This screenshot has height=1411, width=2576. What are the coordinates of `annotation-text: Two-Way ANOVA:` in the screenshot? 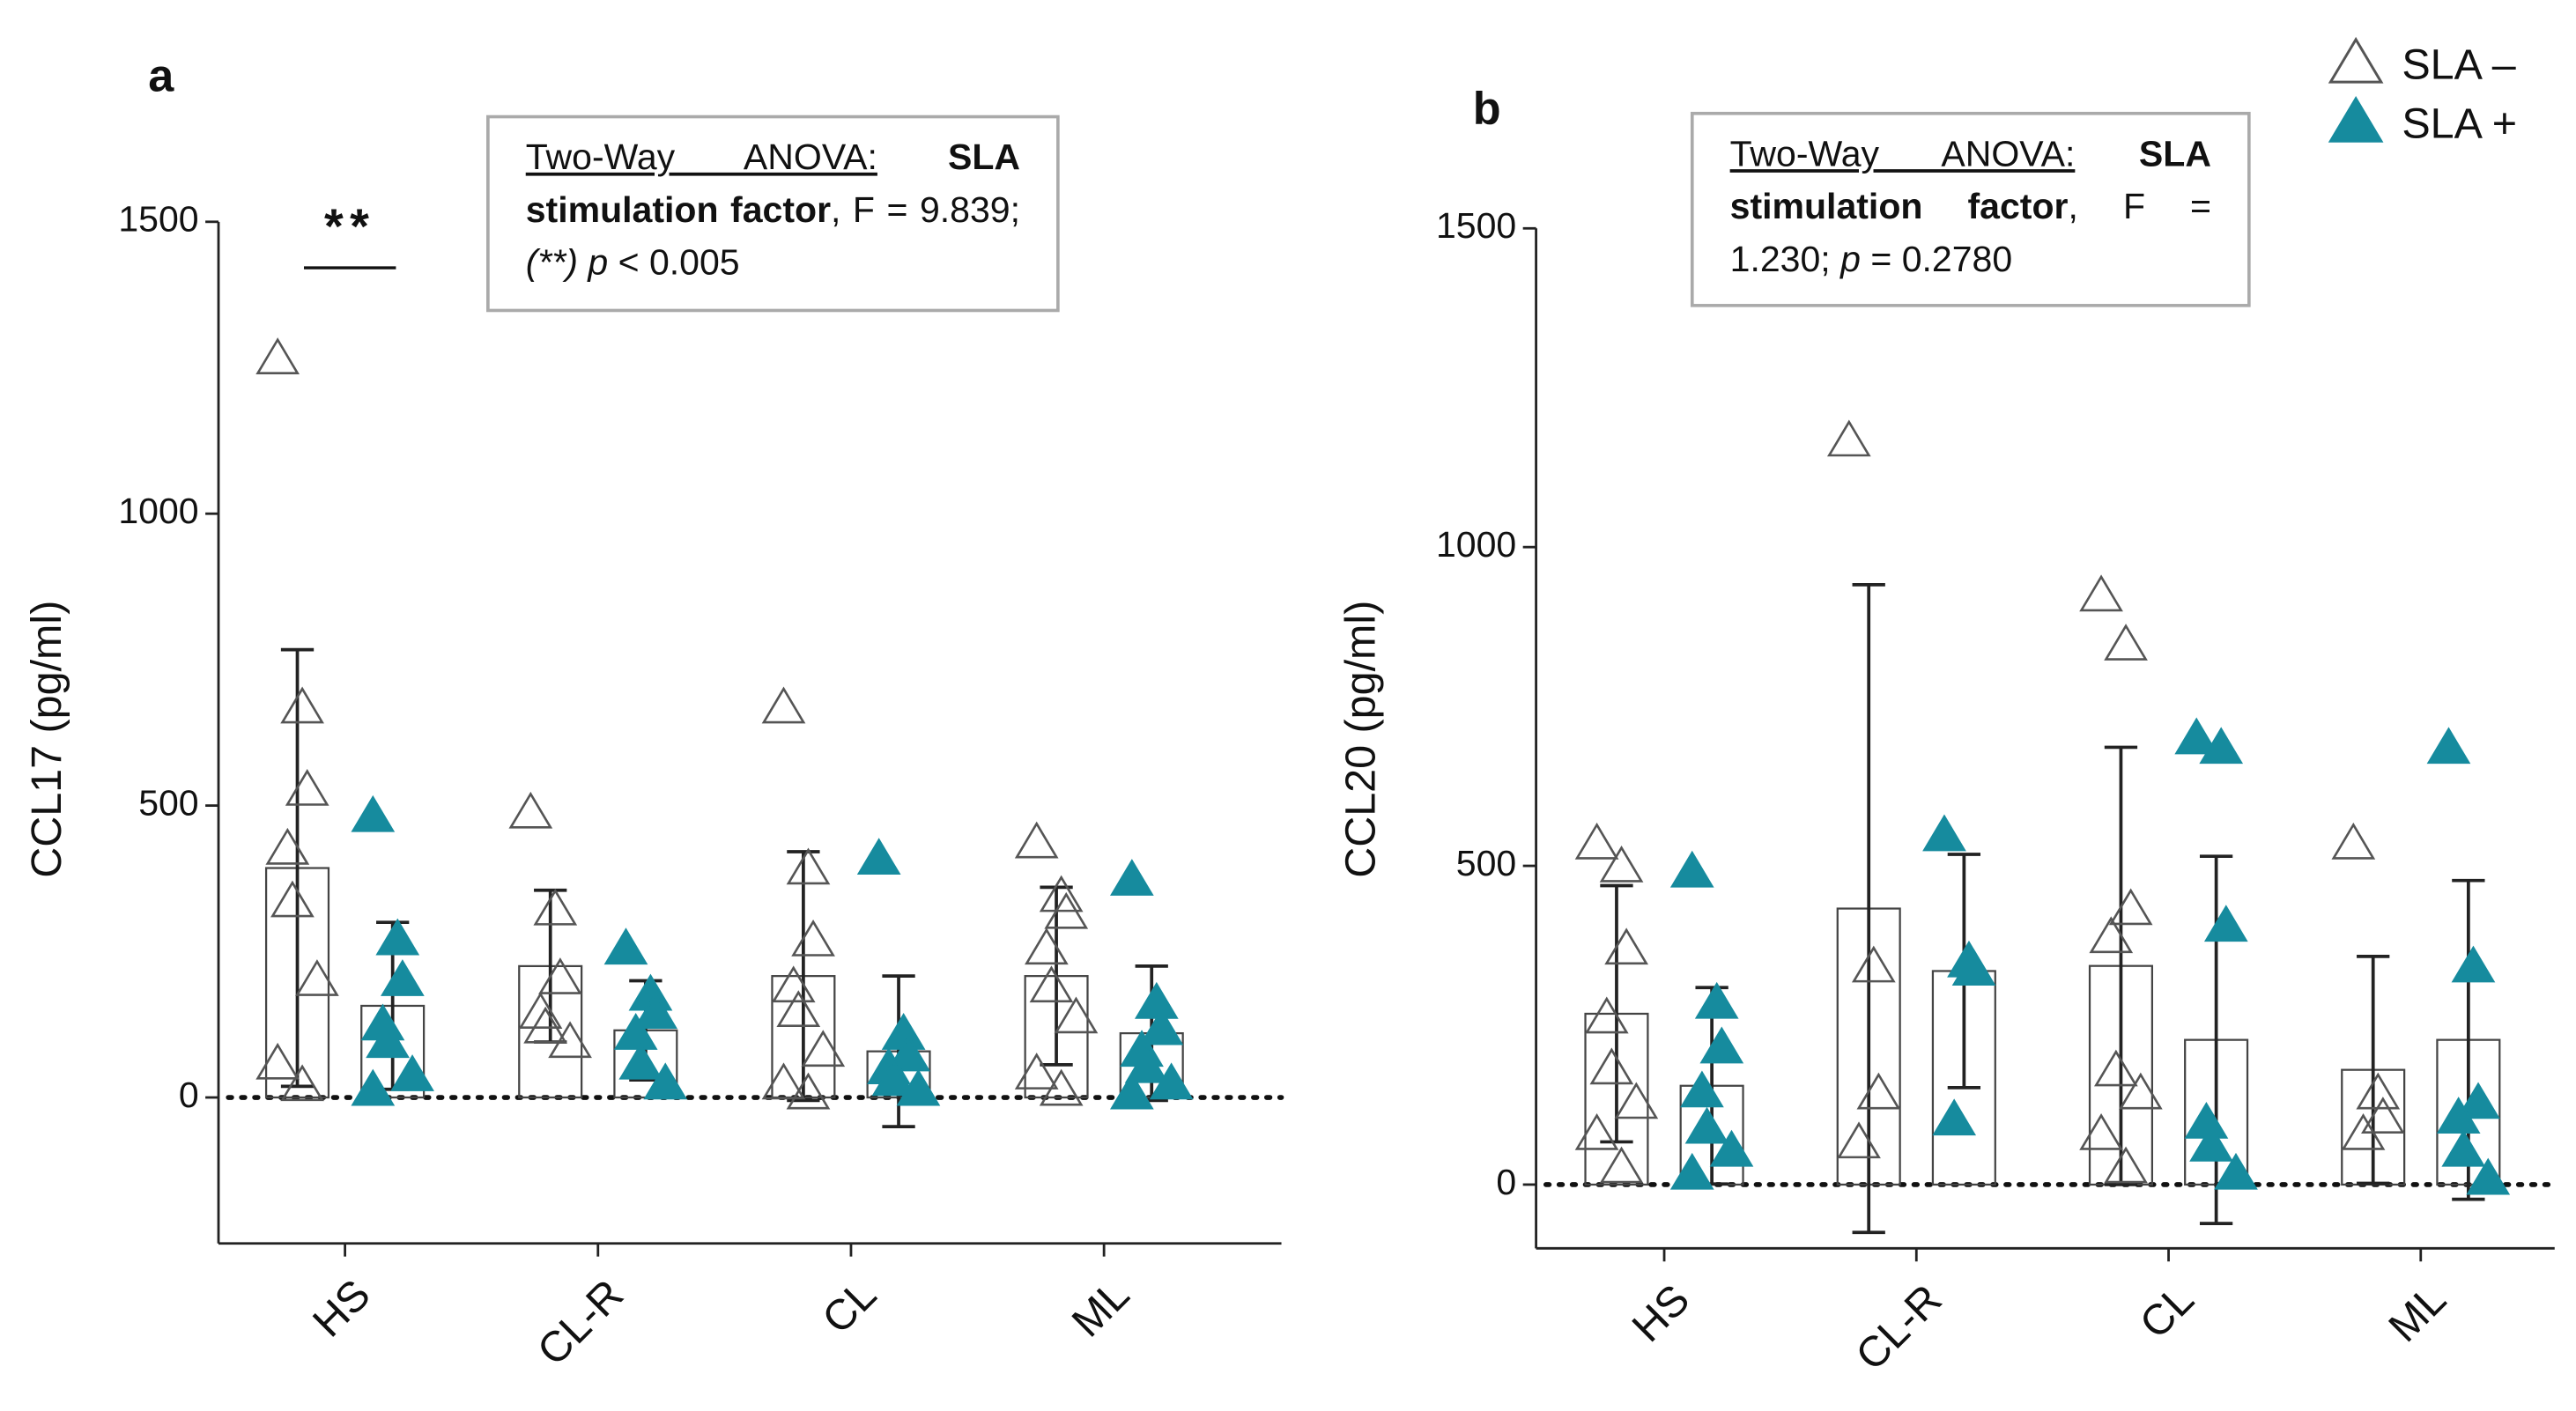 It's located at (1903, 154).